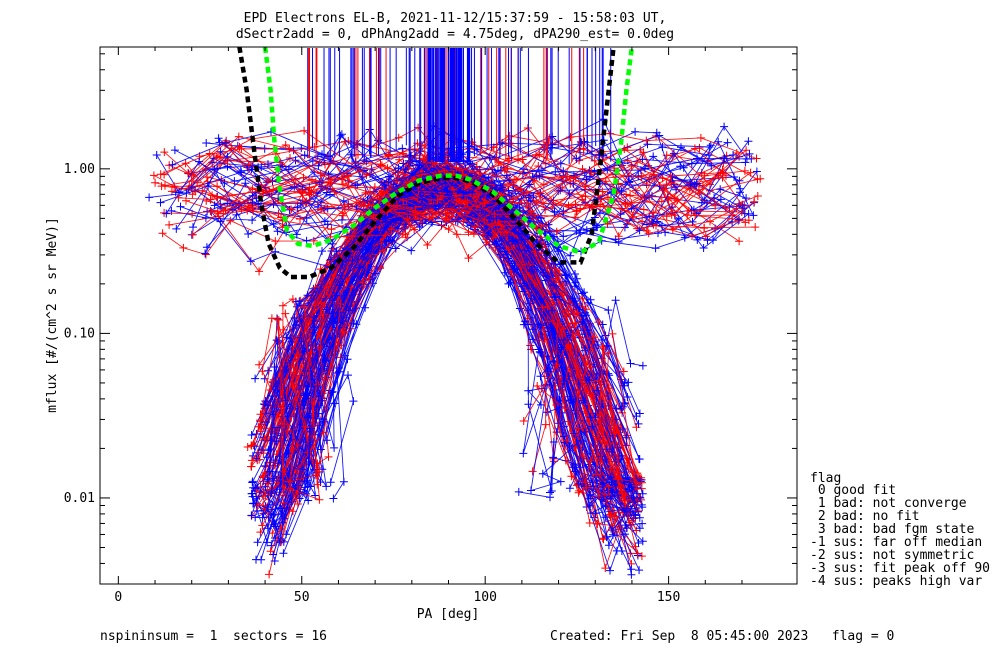 The image size is (1000, 650). I want to click on fit-curves, so click(436, 163).